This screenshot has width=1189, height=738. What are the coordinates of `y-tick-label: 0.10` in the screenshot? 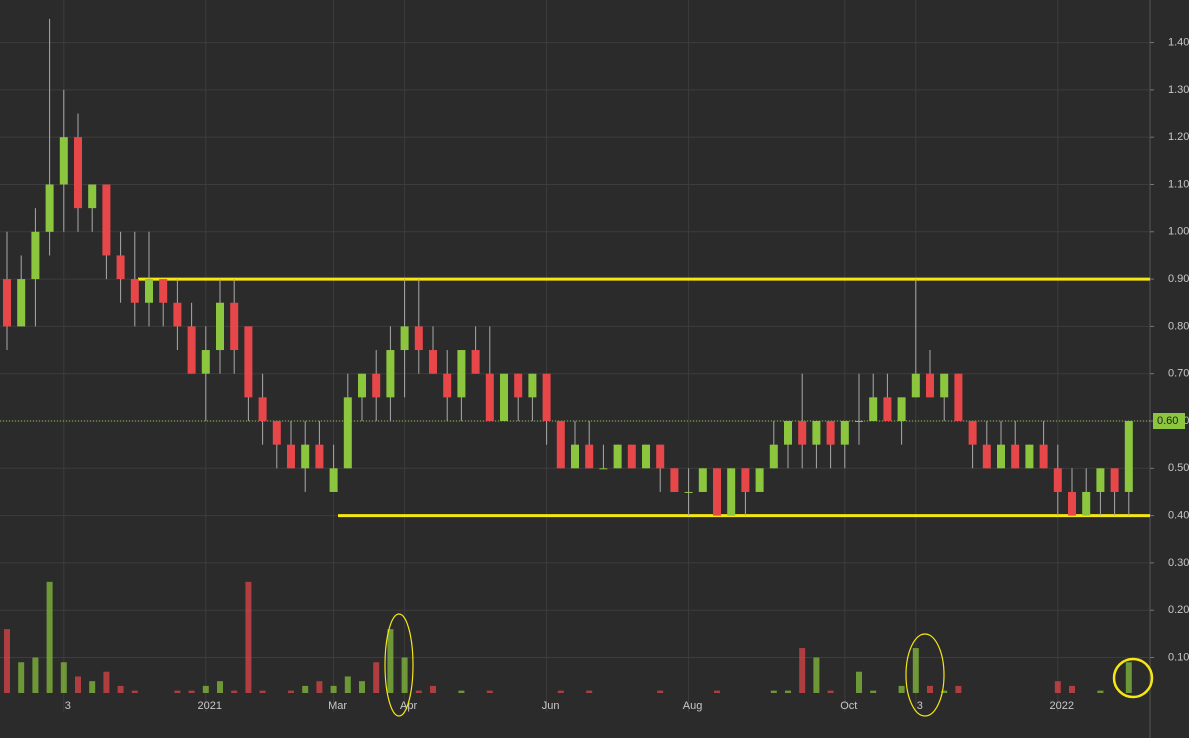 It's located at (1178, 657).